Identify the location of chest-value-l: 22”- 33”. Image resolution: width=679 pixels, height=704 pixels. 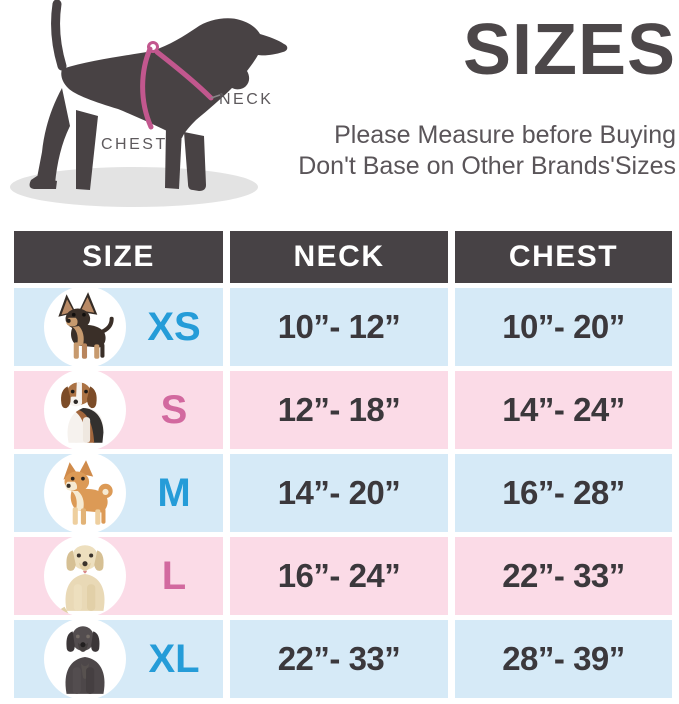
(563, 576).